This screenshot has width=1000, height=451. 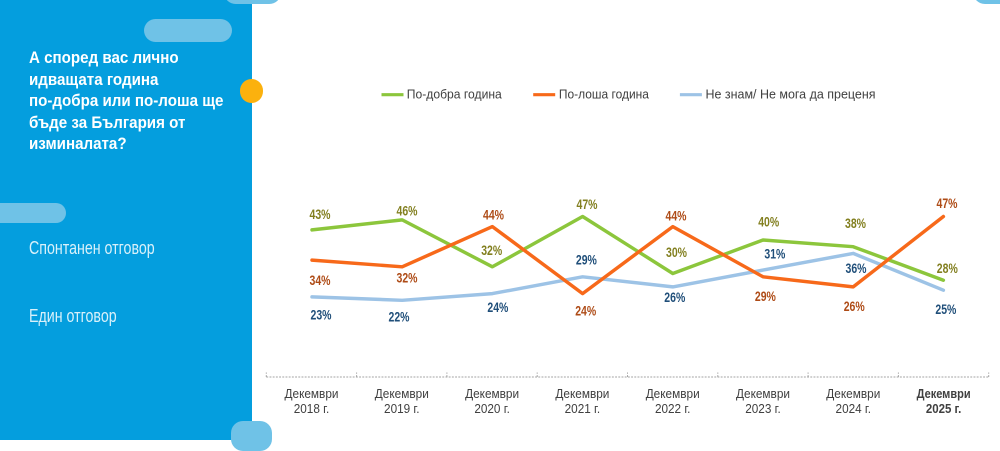 What do you see at coordinates (673, 408) in the screenshot?
I see `svg-text: 2022 г.` at bounding box center [673, 408].